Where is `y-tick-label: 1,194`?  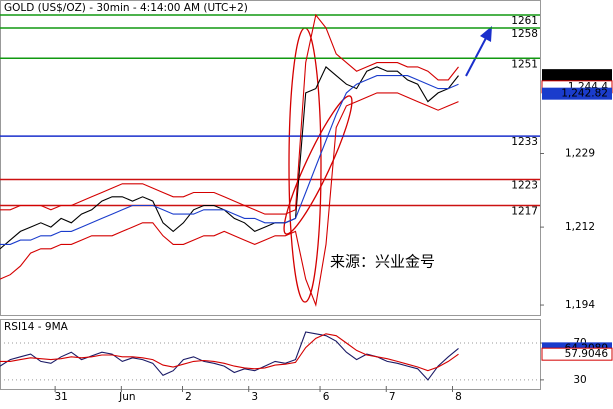 y-tick-label: 1,194 is located at coordinates (580, 305).